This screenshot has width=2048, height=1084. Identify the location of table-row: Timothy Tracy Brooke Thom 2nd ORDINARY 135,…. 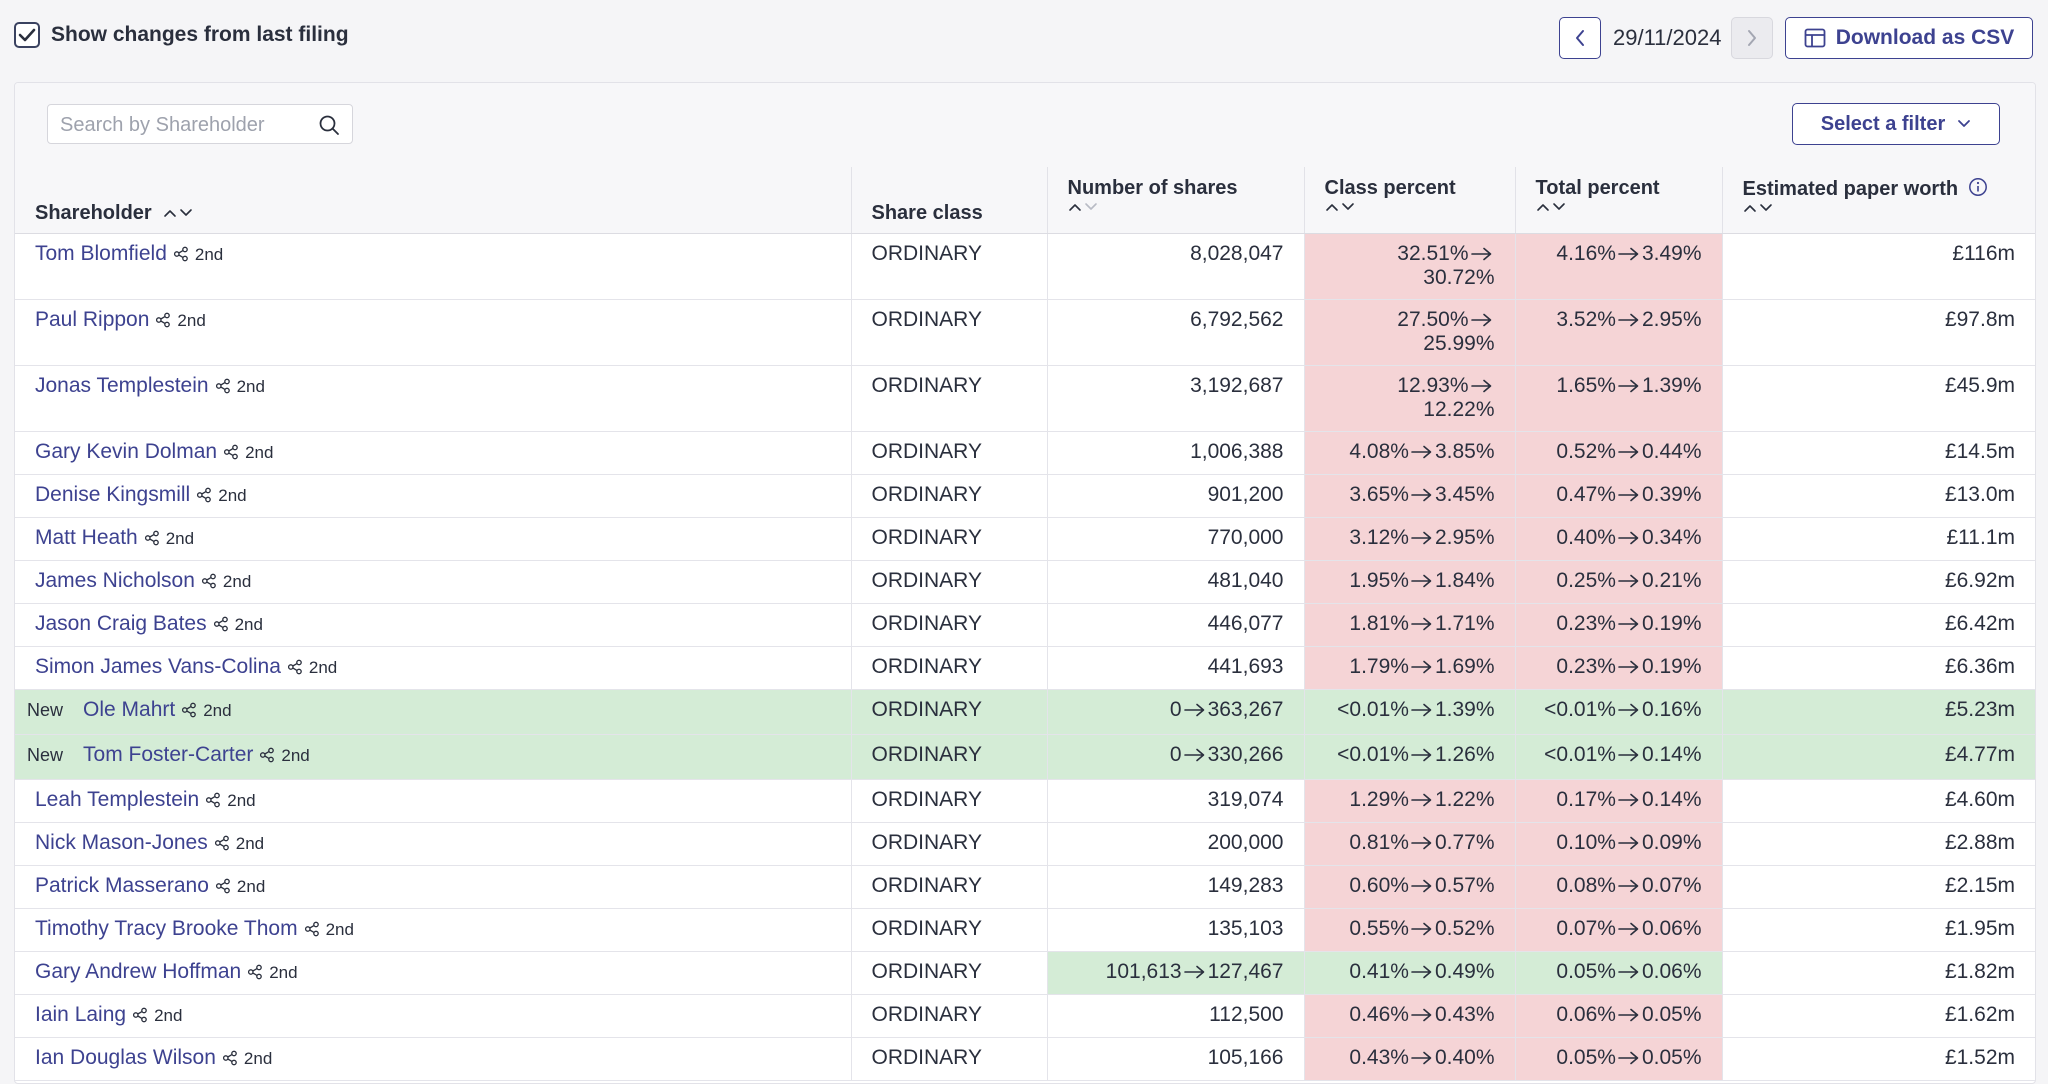
(1025, 930).